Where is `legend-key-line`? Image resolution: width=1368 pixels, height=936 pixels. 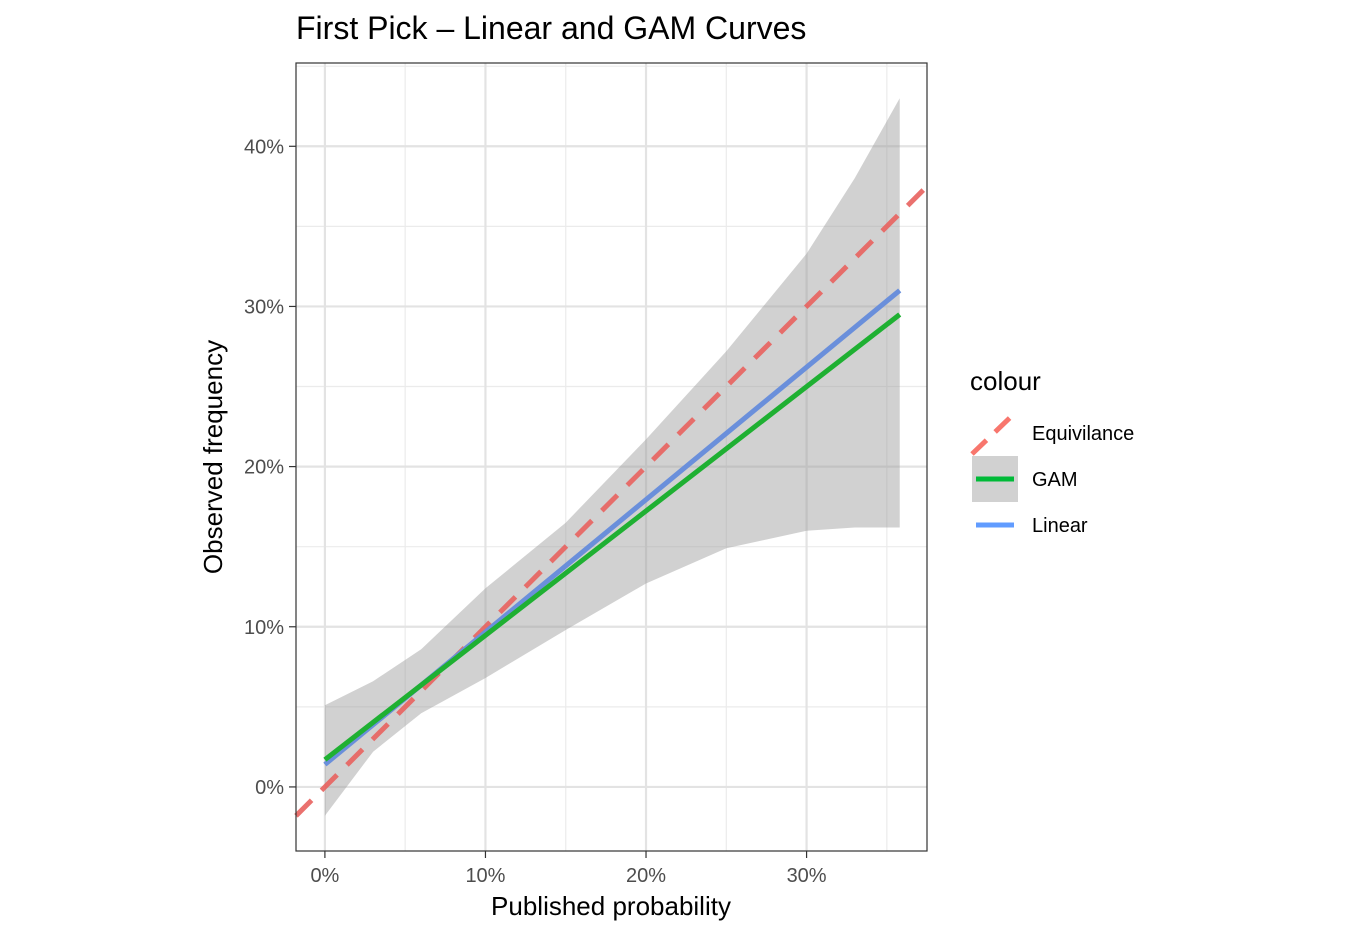
legend-key-line is located at coordinates (995, 432).